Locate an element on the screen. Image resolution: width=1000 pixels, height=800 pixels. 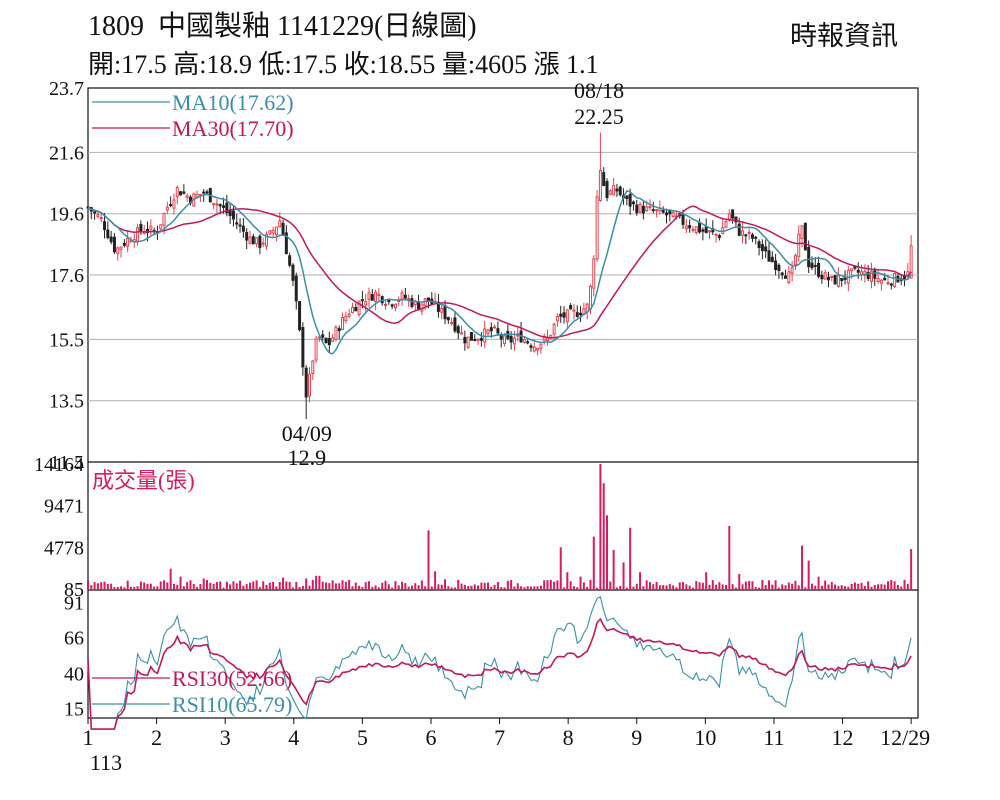
price-tick-label: 15.5 is located at coordinates (66, 340).